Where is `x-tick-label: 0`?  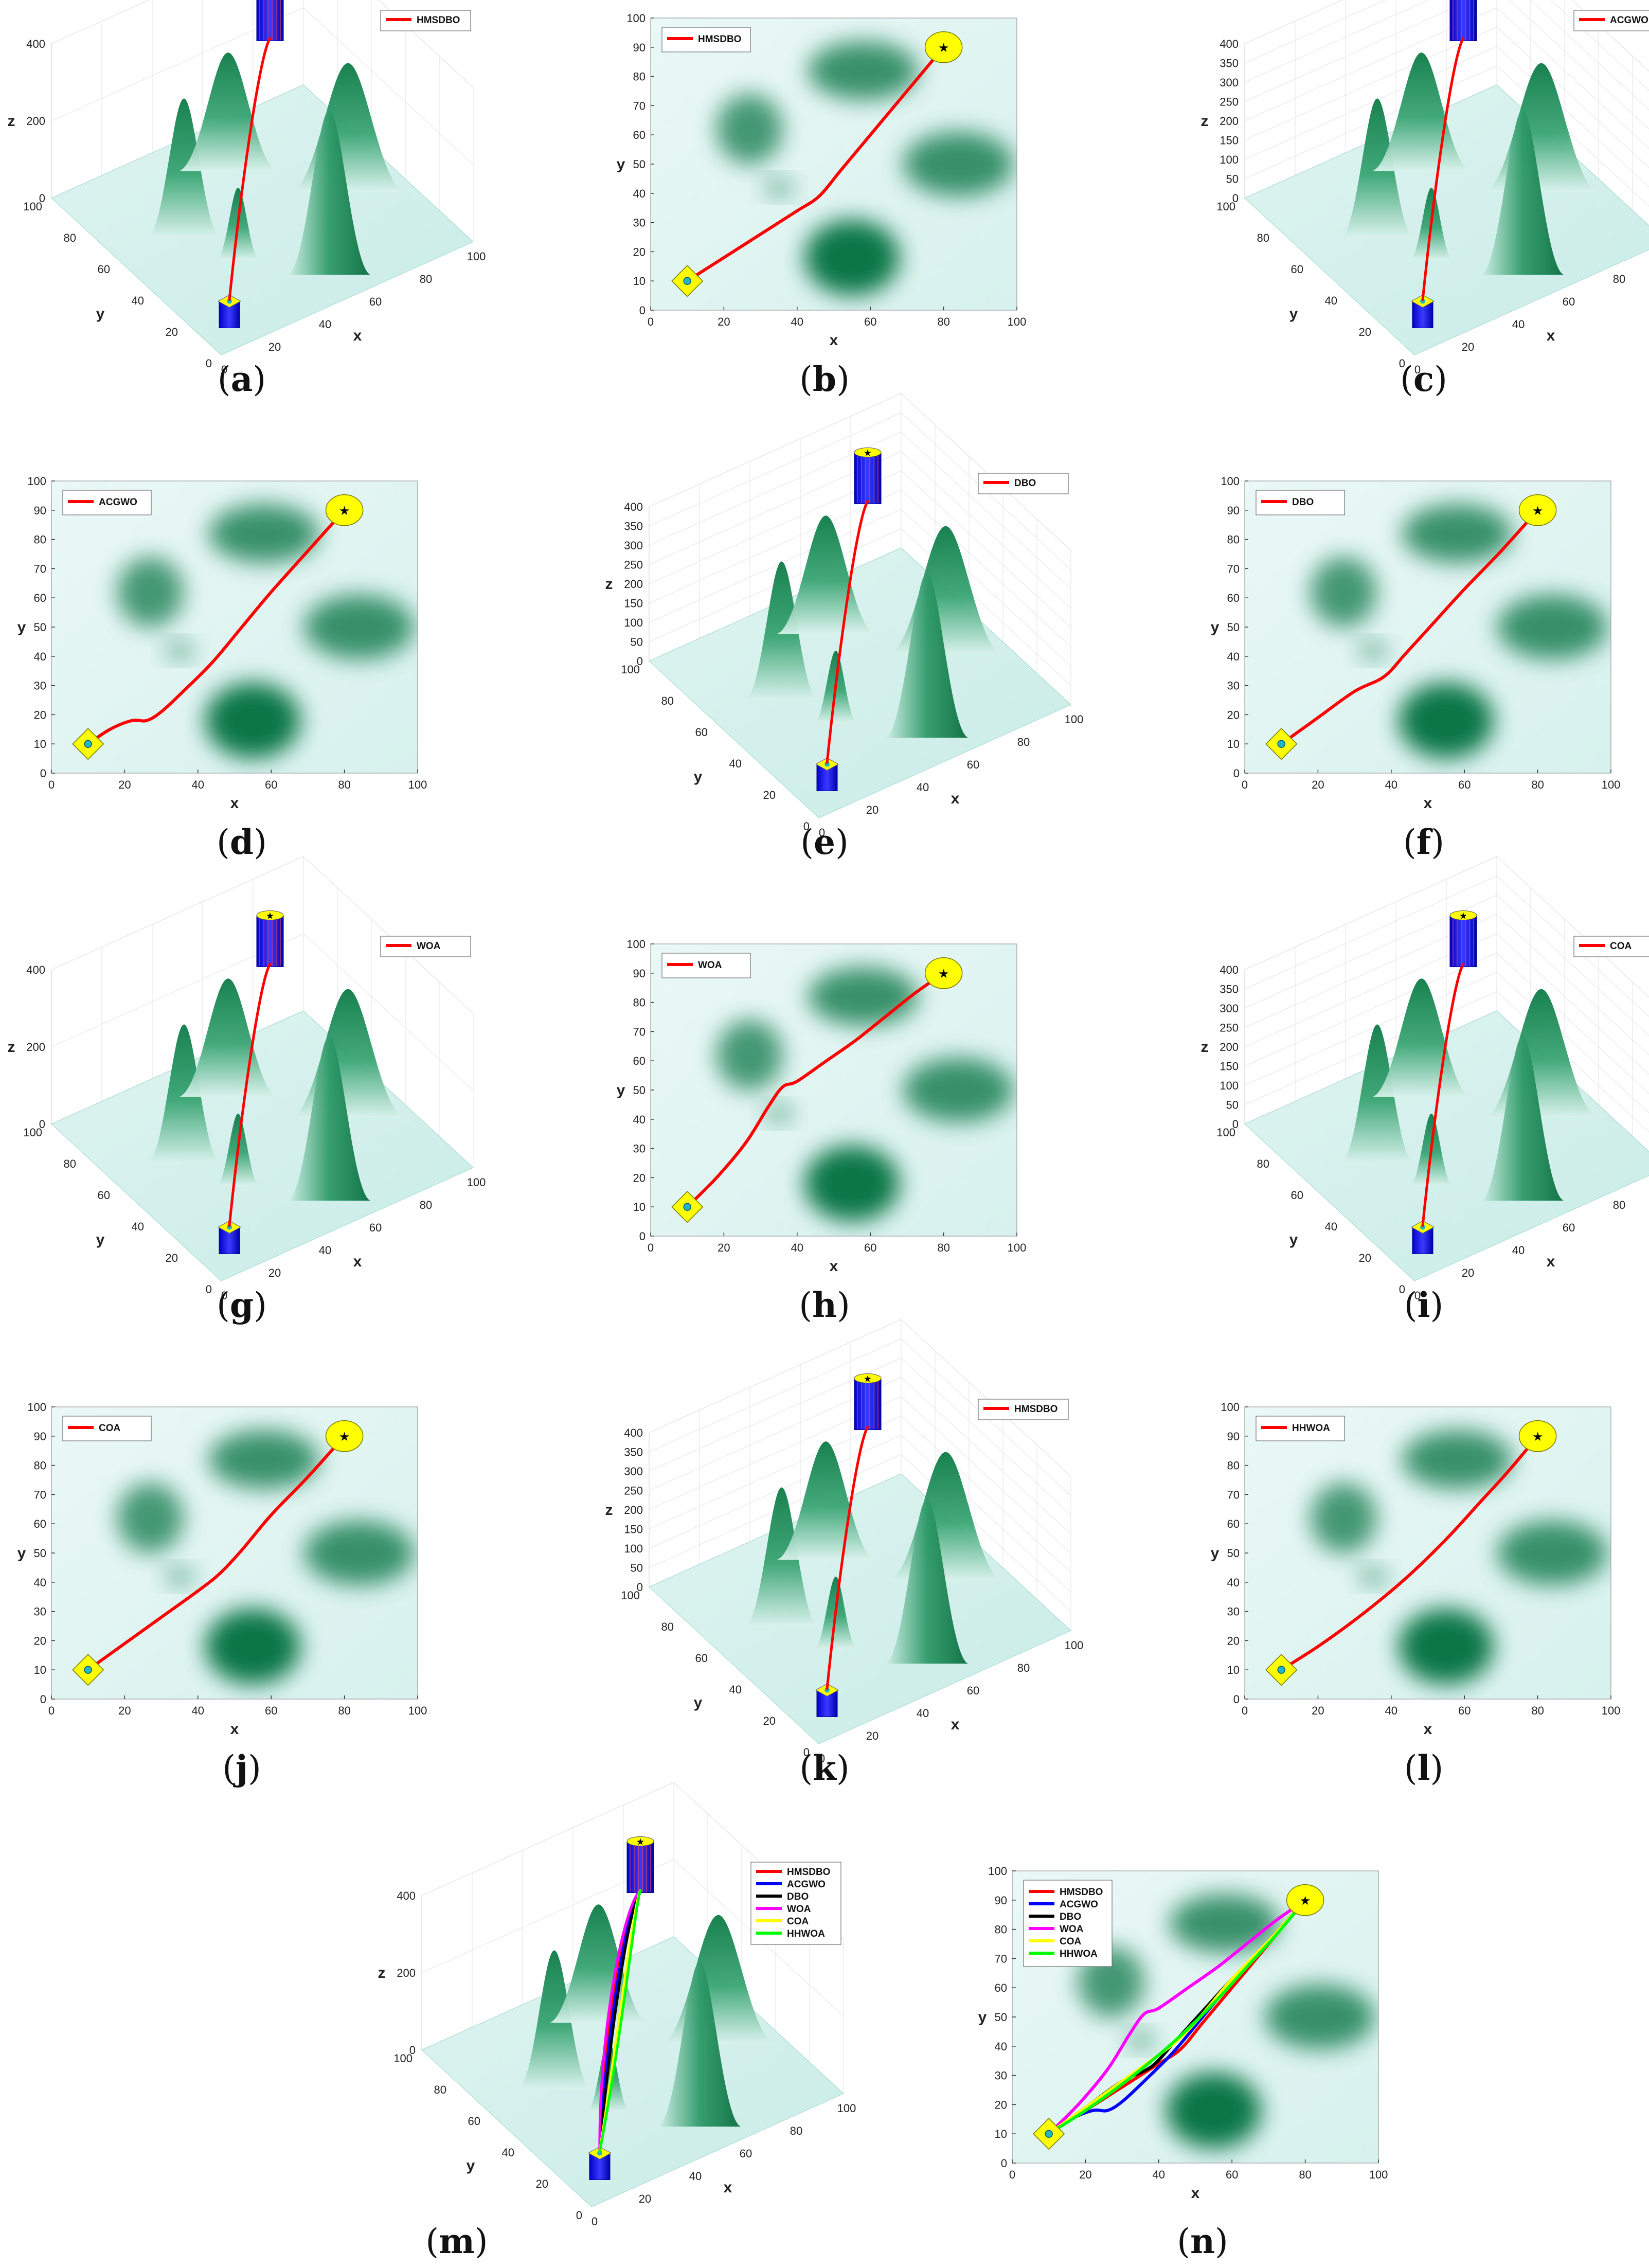 x-tick-label: 0 is located at coordinates (1417, 1295).